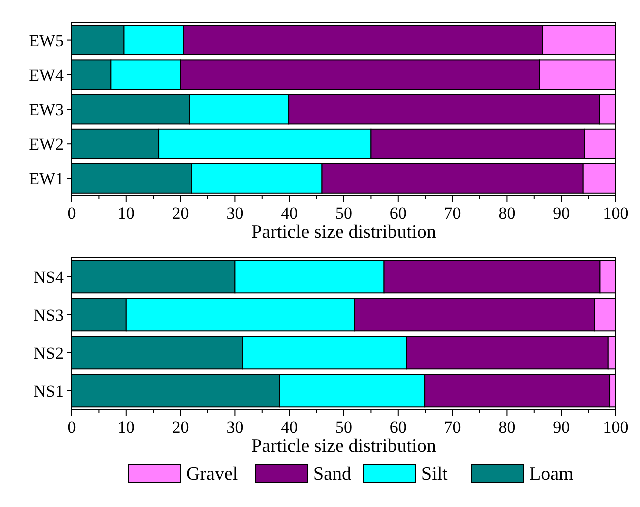 The height and width of the screenshot is (507, 640). Describe the element at coordinates (46, 144) in the screenshot. I see `y-tick-label: EW2` at that location.